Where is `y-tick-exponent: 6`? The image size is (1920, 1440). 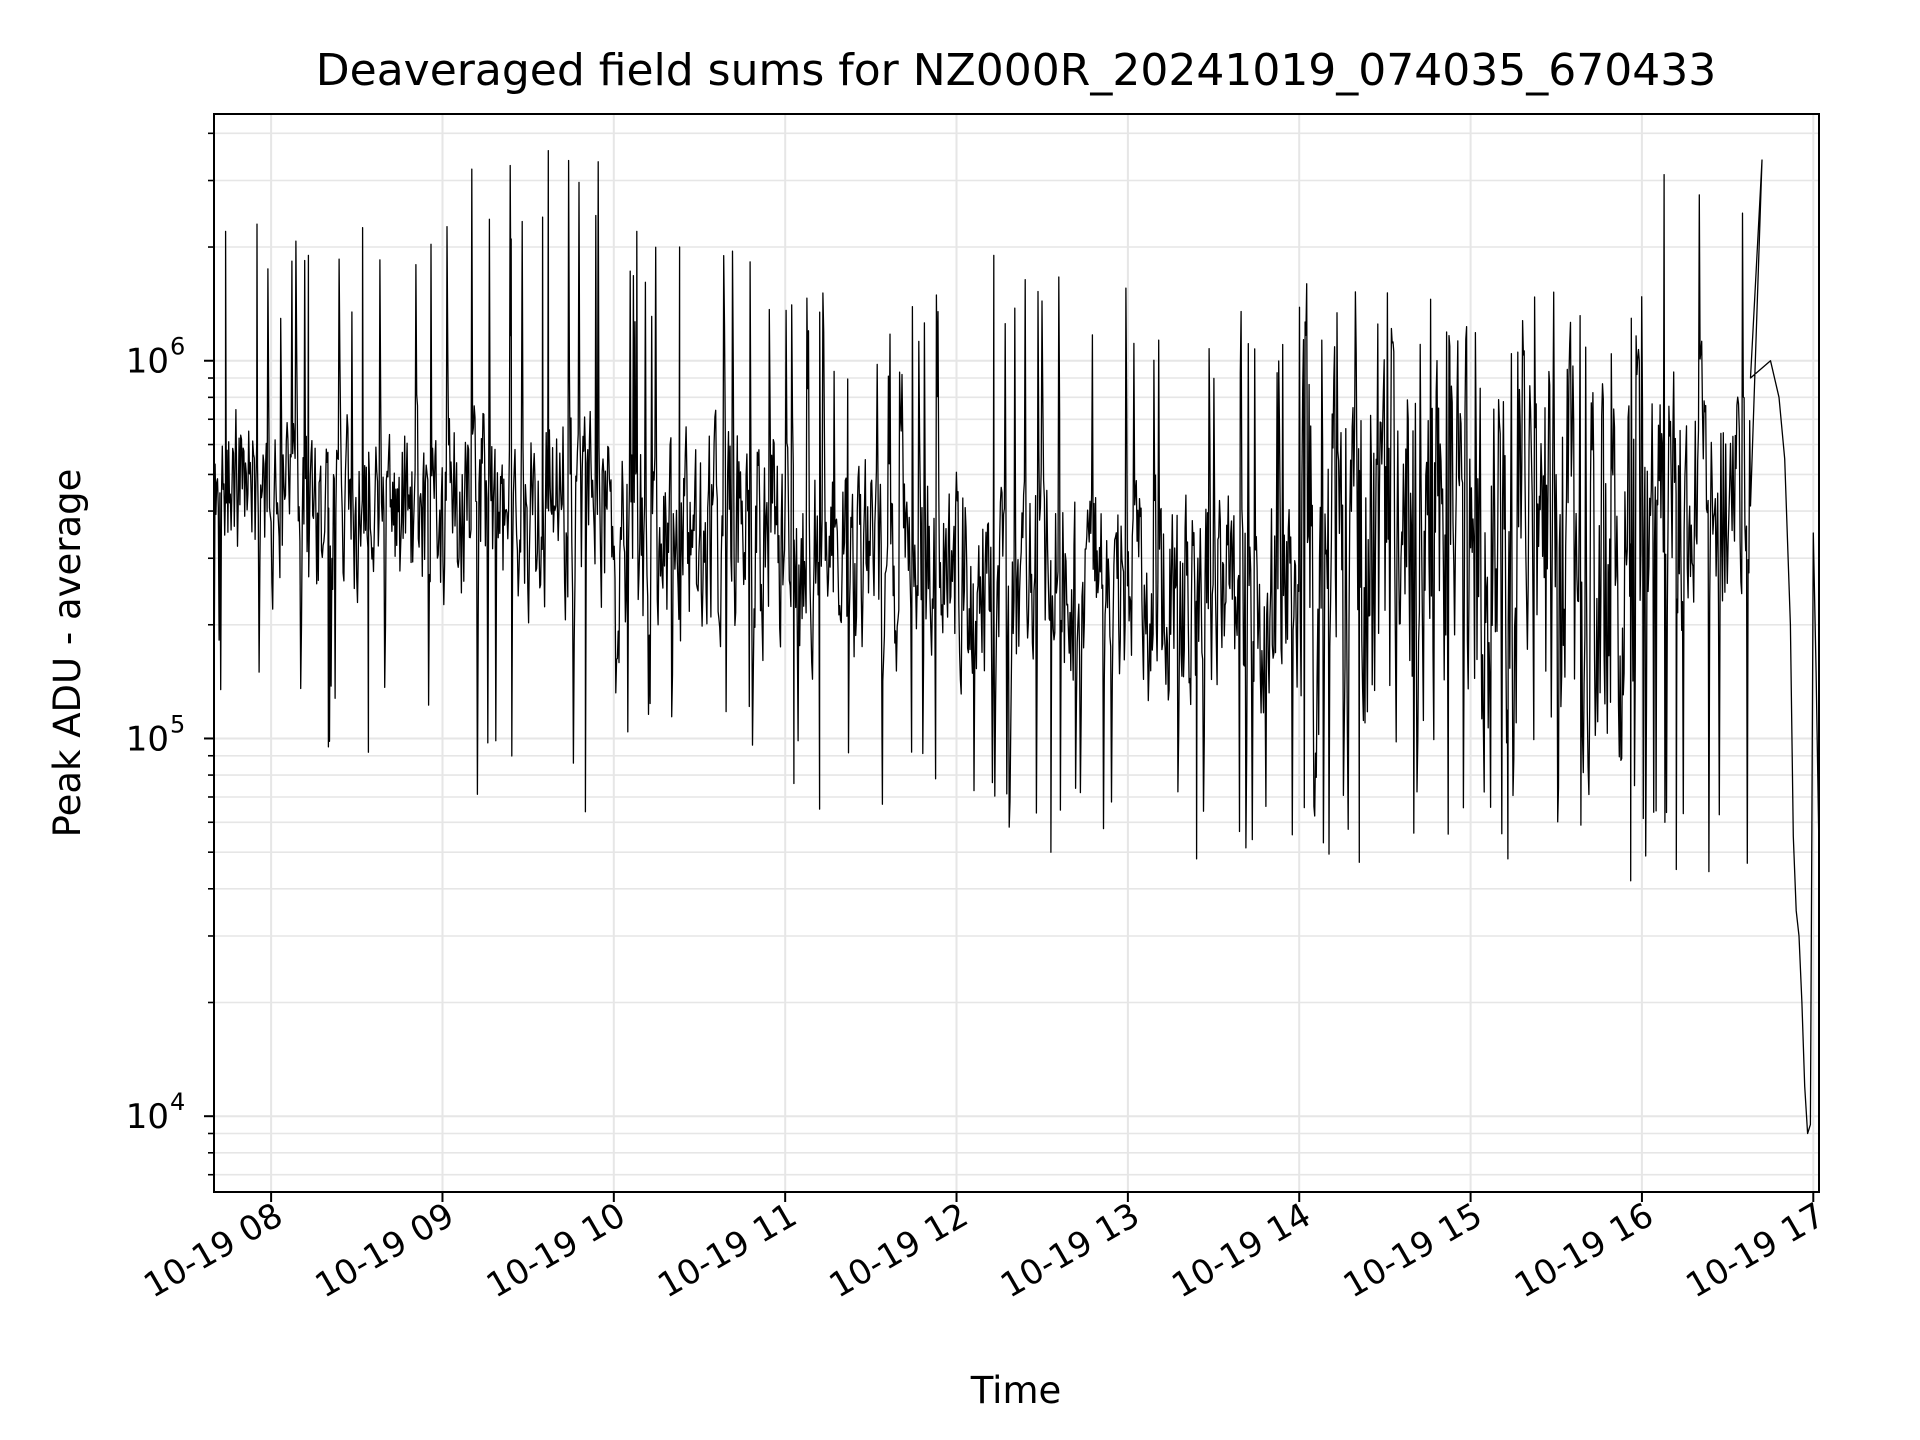
y-tick-exponent: 6 is located at coordinates (177, 347).